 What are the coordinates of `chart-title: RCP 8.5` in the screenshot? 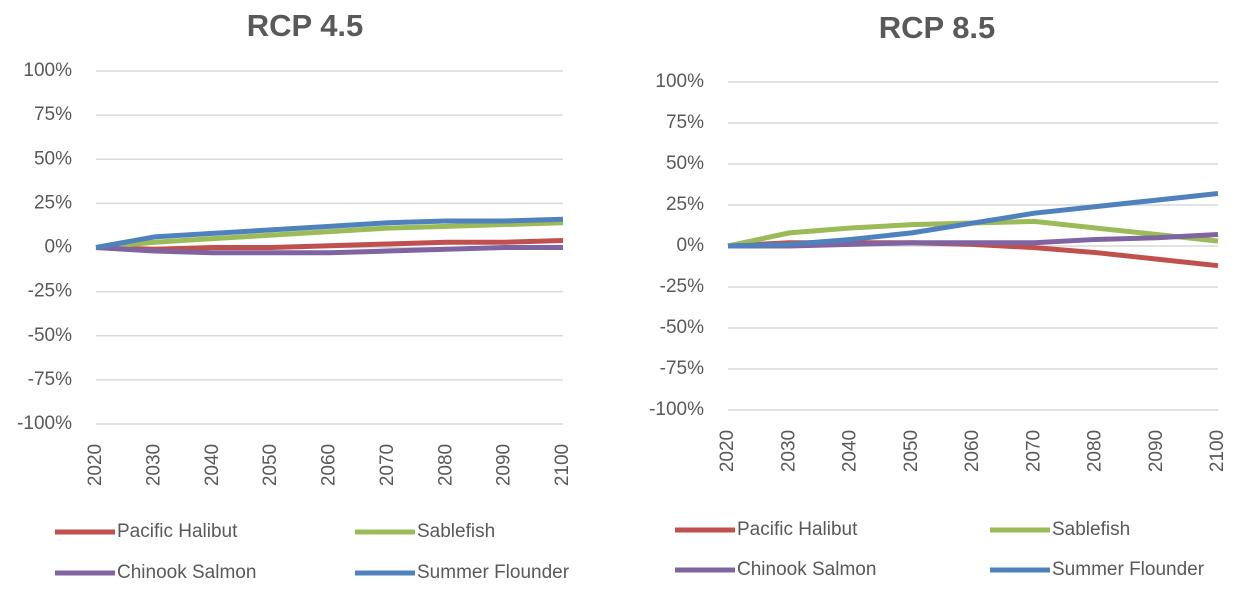 It's located at (937, 27).